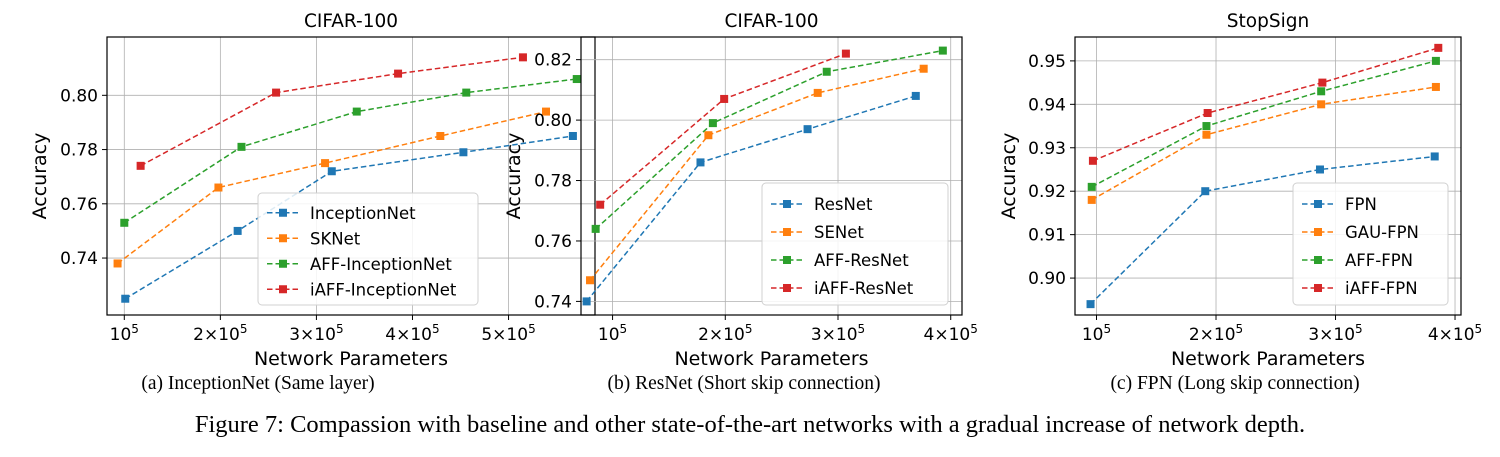 The height and width of the screenshot is (457, 1500). Describe the element at coordinates (381, 264) in the screenshot. I see `legend-label: AFF-InceptionNet` at that location.